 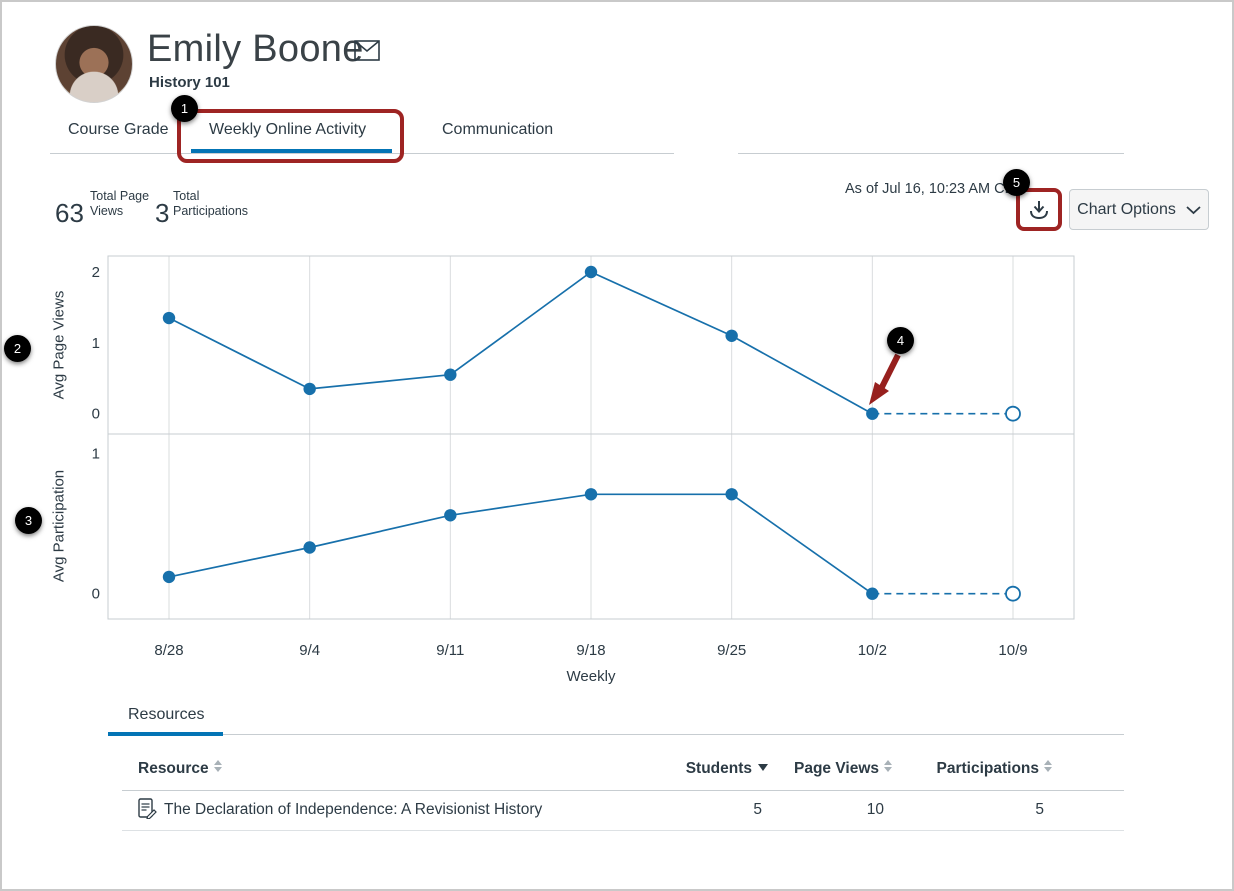 I want to click on download-icon, so click(x=1039, y=209).